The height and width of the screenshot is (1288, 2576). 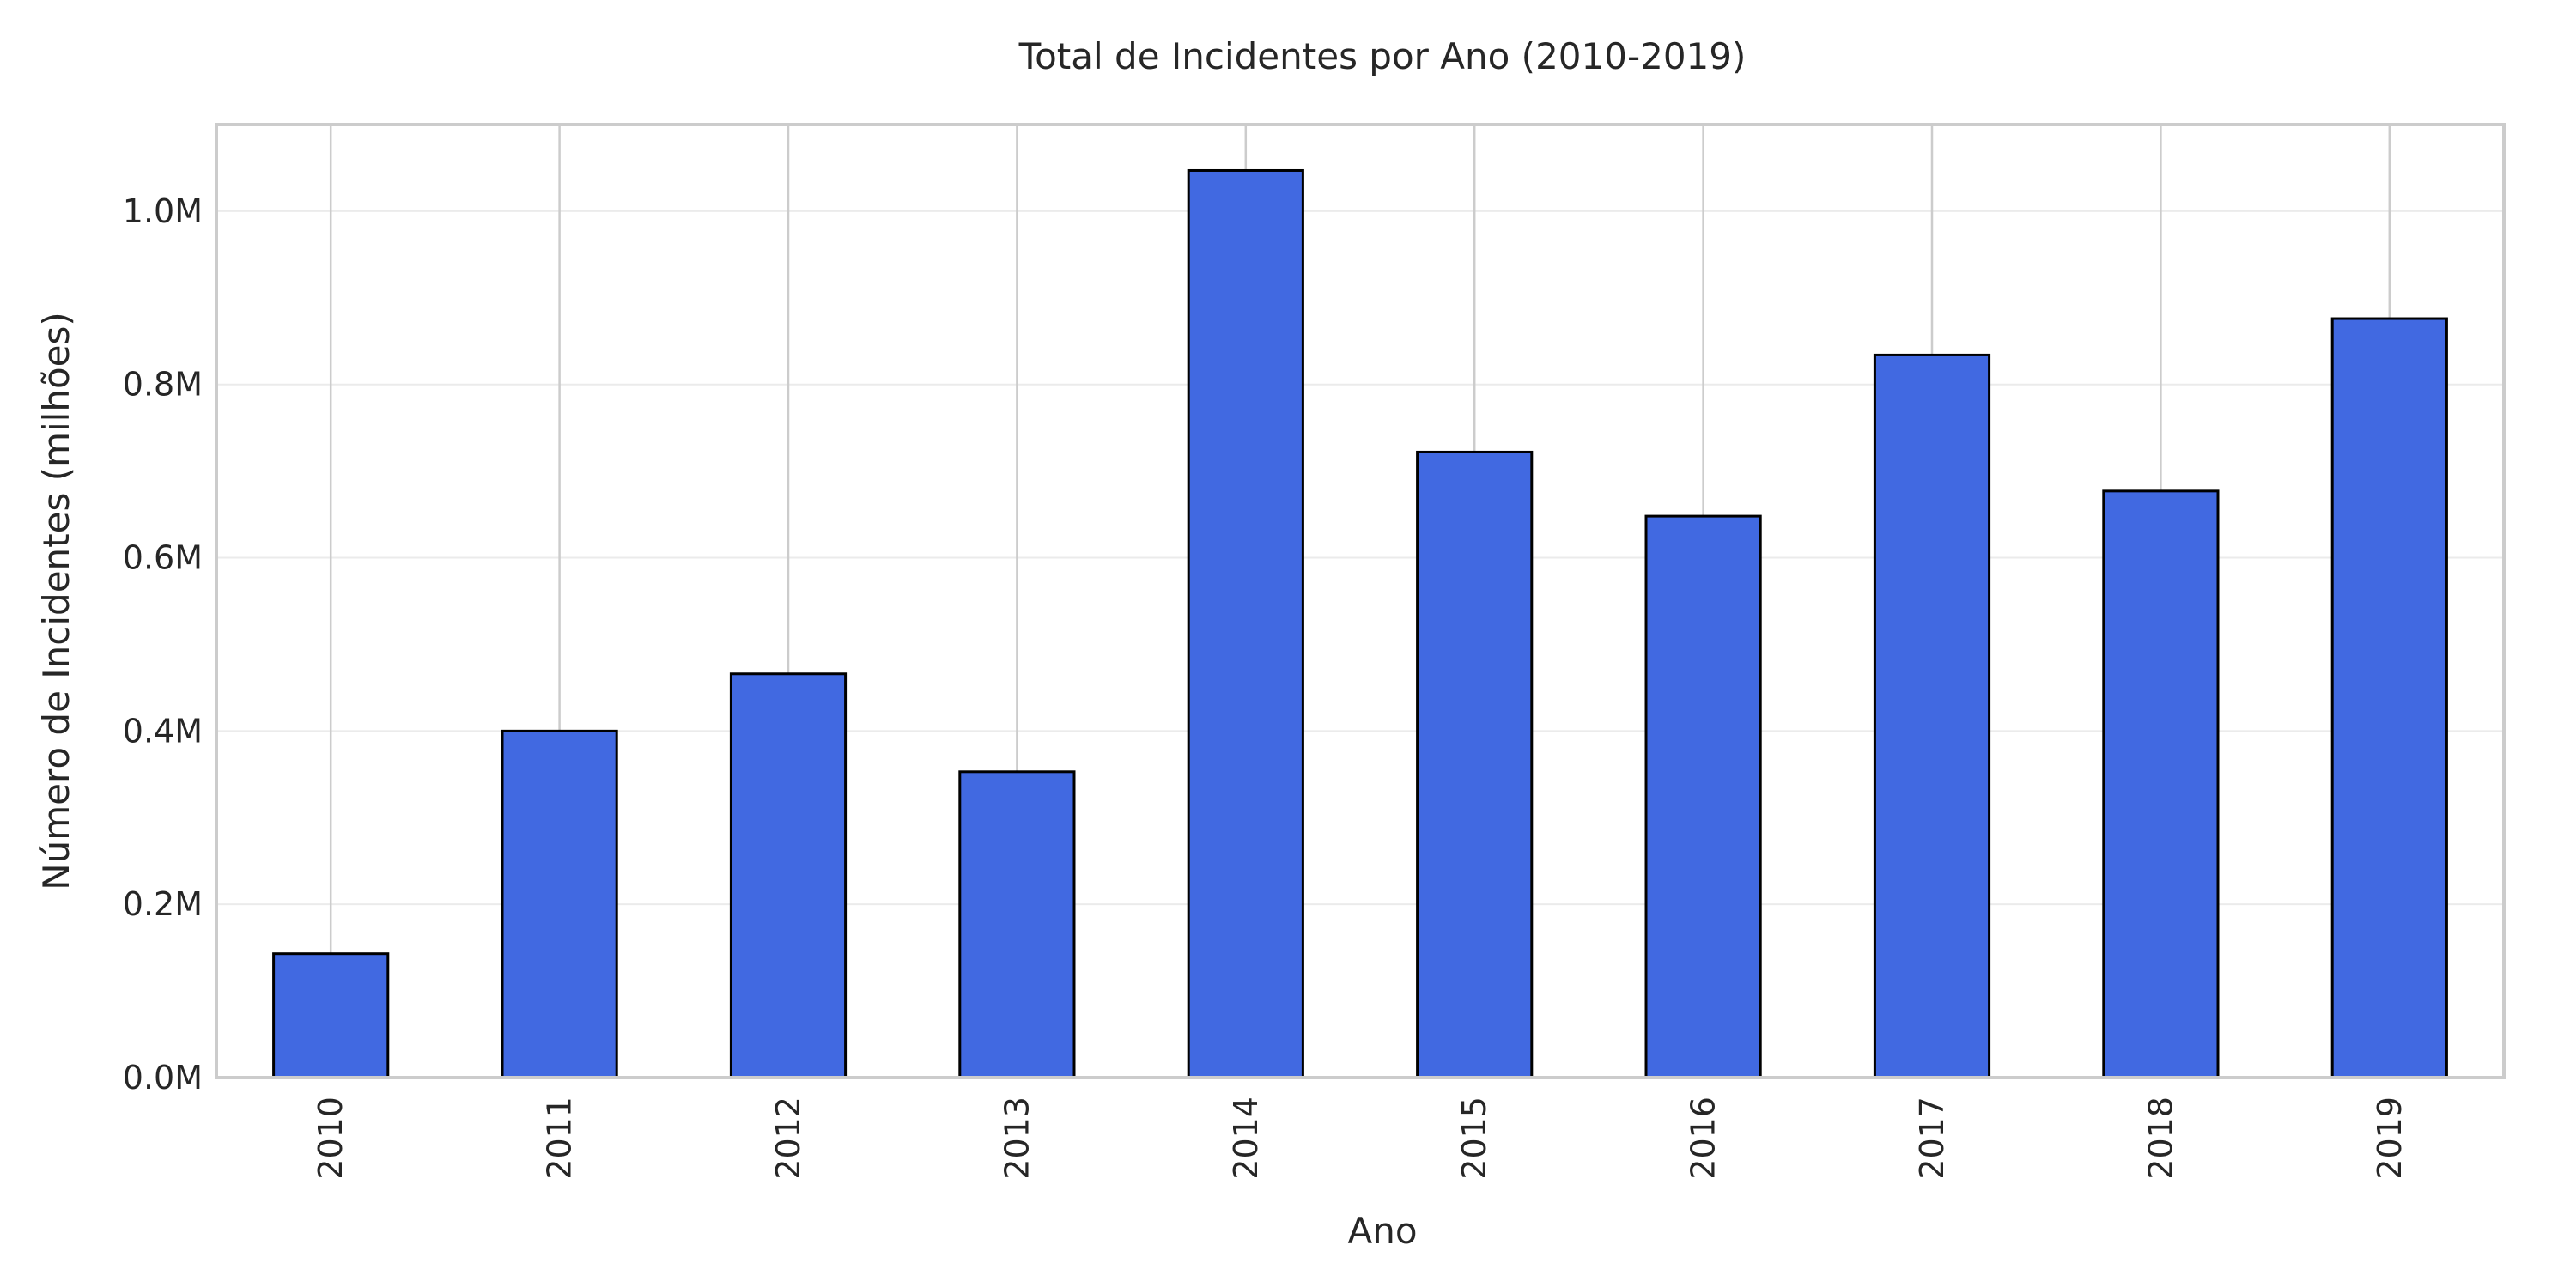 I want to click on y-tick-label: 0.0M, so click(x=163, y=1078).